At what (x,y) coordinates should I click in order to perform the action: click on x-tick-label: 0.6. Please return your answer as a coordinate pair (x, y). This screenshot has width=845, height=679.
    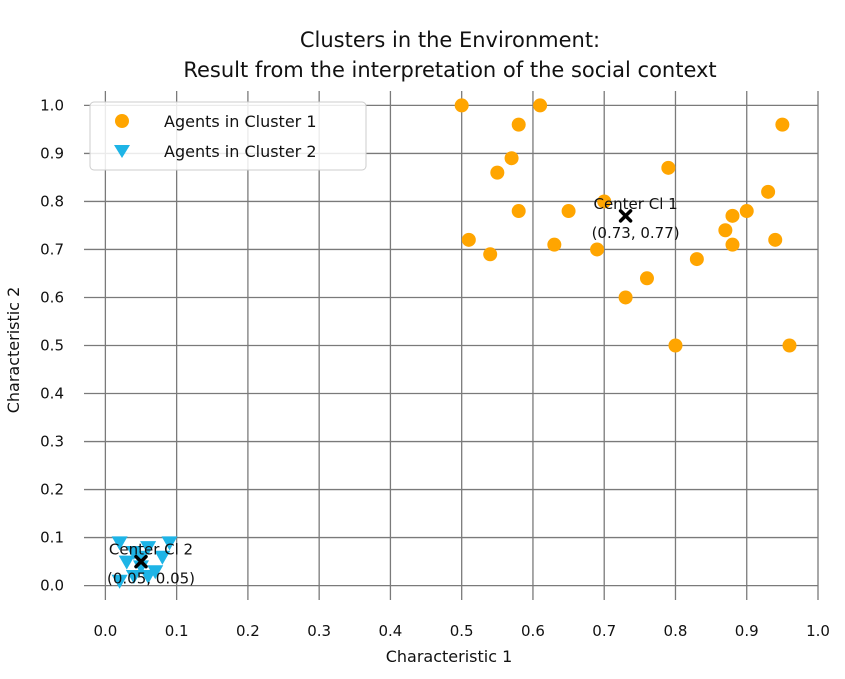
    Looking at the image, I should click on (533, 631).